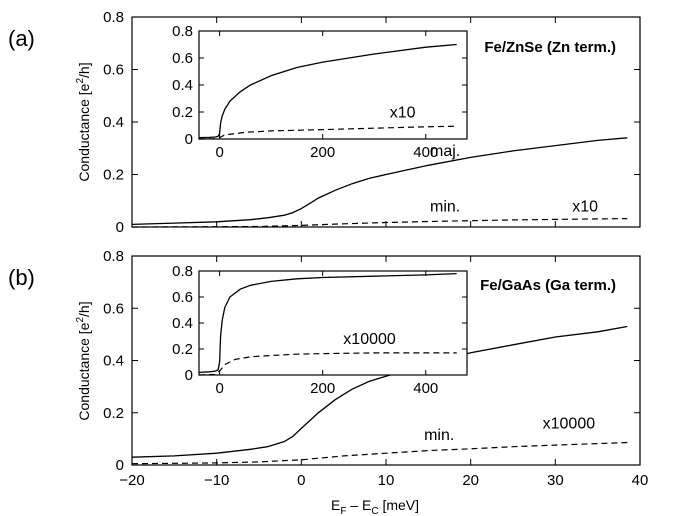 The image size is (673, 516). I want to click on chart-title: Fe/GaAs (Ga term.), so click(548, 285).